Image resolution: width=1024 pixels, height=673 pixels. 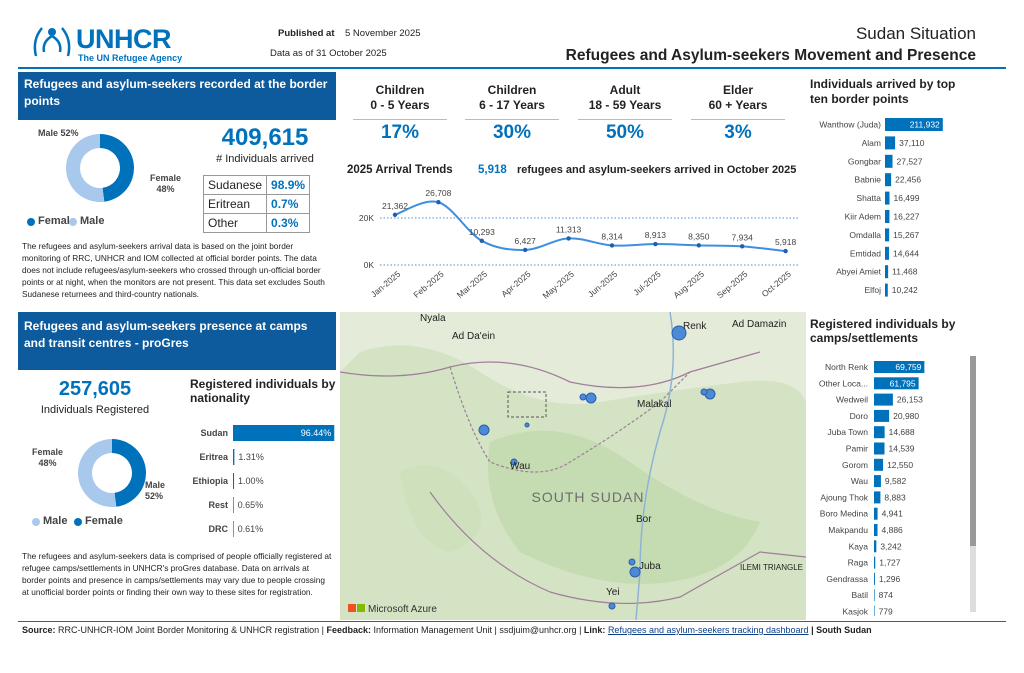 I want to click on published-date: 5 November 2025, so click(x=383, y=33).